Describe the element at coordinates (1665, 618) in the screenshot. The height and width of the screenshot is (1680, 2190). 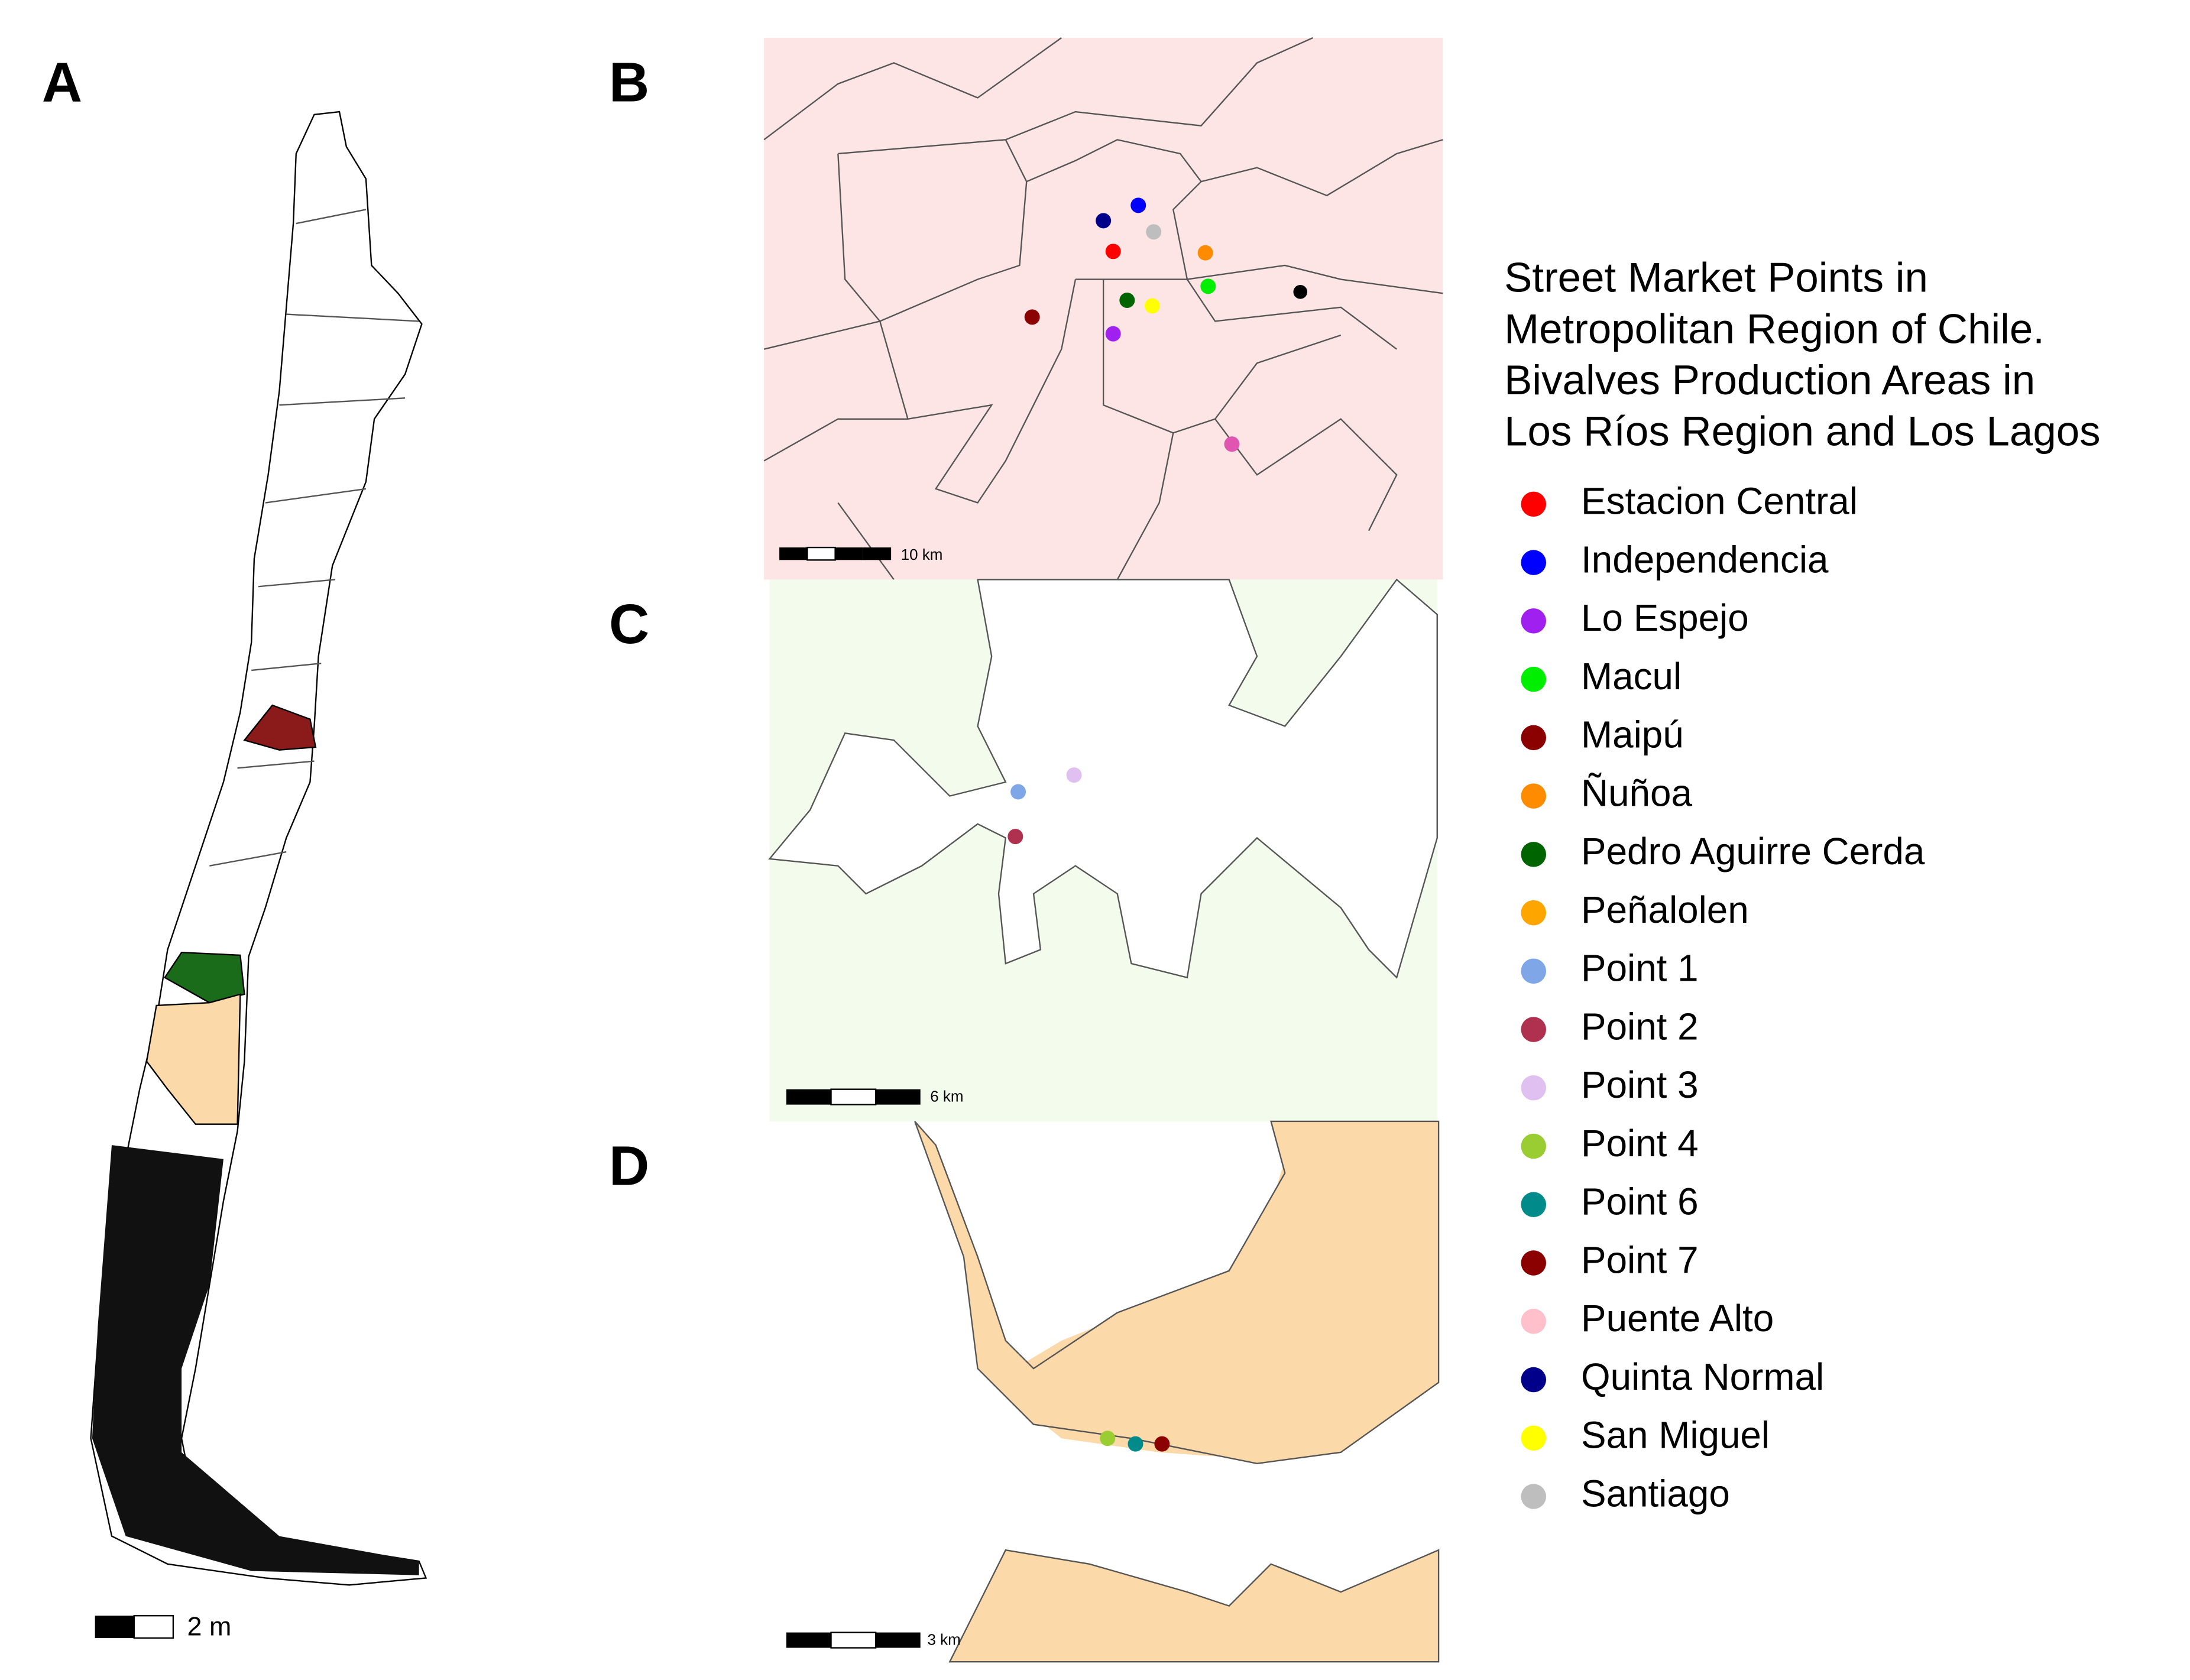
I see `legend-label: Lo Espejo` at that location.